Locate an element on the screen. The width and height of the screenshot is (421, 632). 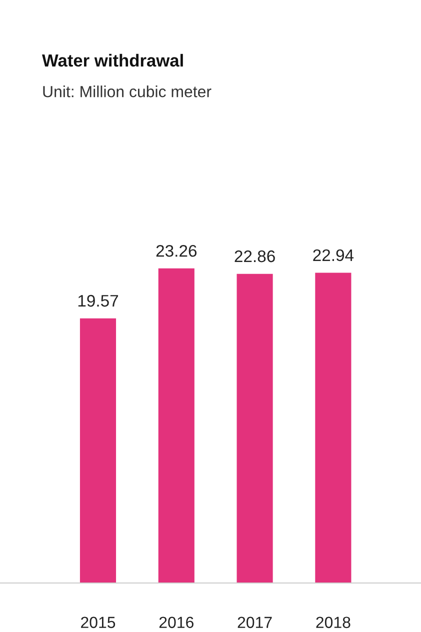
data-label: 22.94 is located at coordinates (333, 255).